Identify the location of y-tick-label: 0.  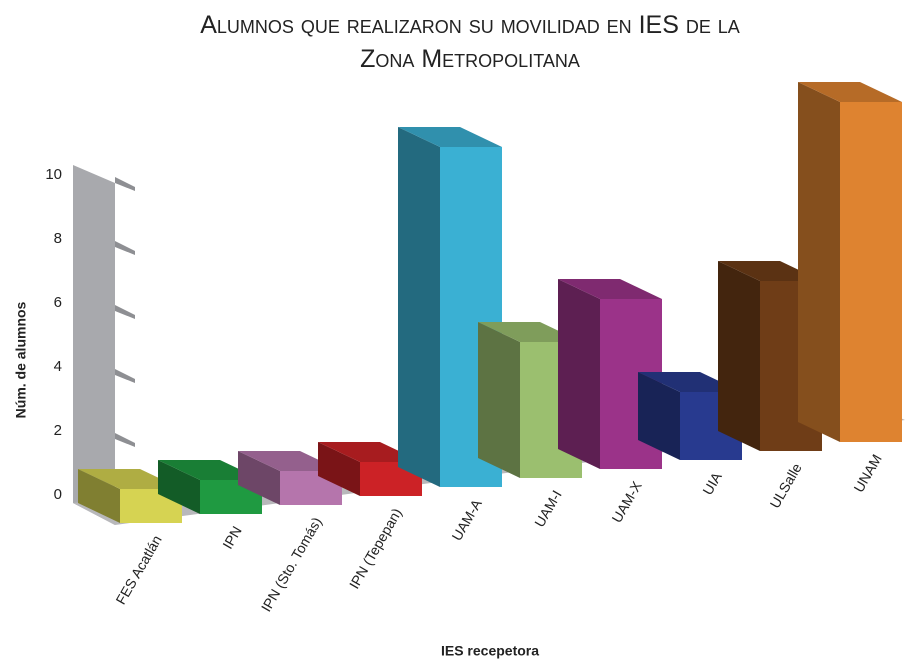
(58, 494).